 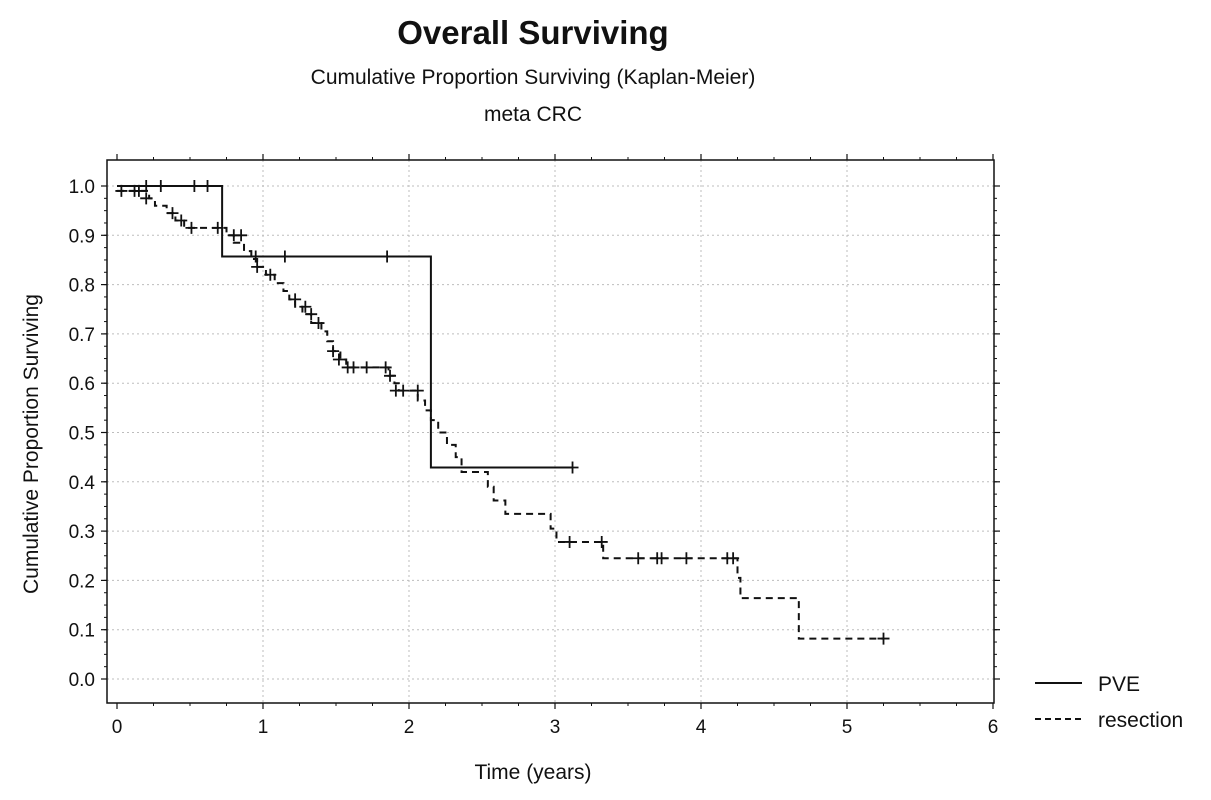 I want to click on legend: PVE resection, so click(x=1109, y=702).